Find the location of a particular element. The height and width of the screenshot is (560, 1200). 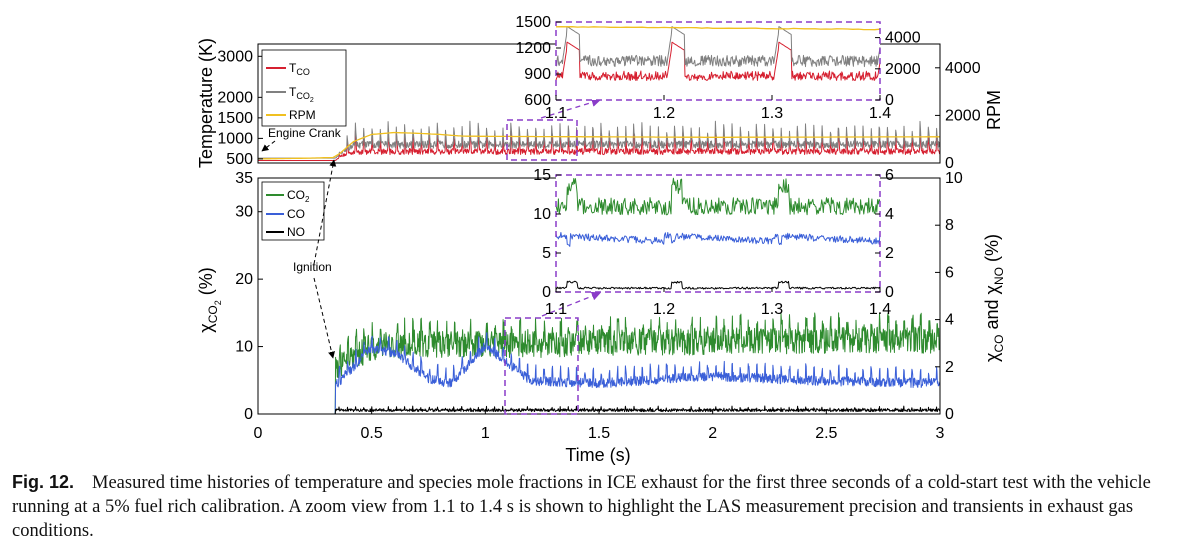

co2-y-tick-label: 35 is located at coordinates (244, 178).